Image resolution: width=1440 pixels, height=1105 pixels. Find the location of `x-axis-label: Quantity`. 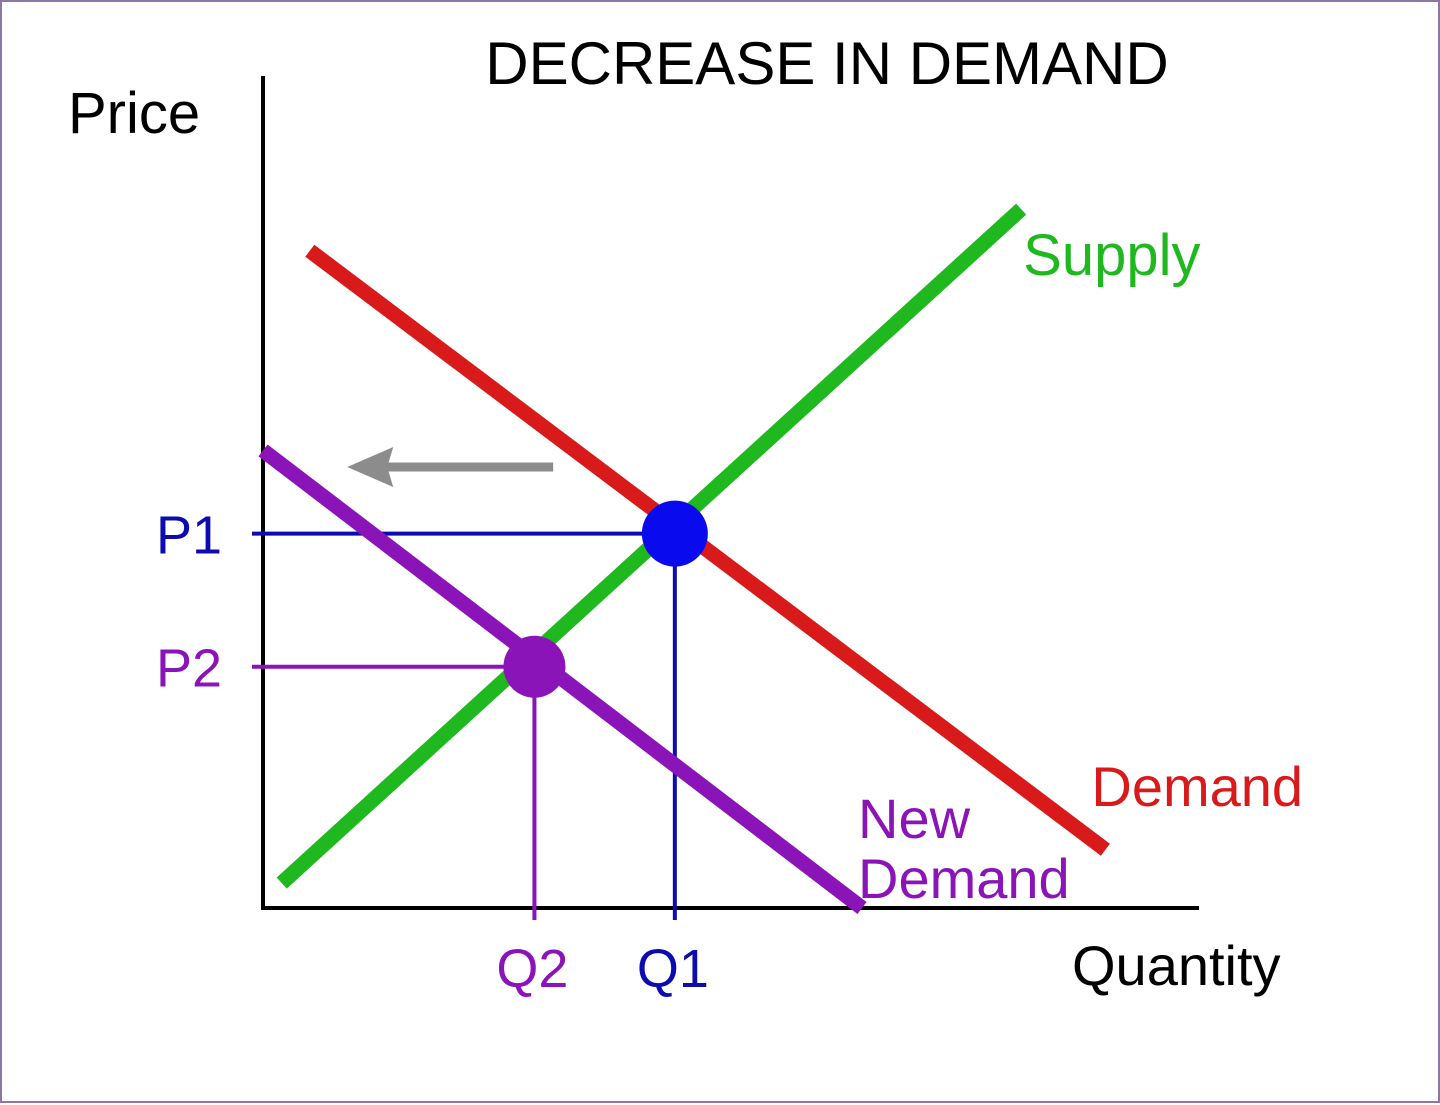

x-axis-label: Quantity is located at coordinates (1176, 965).